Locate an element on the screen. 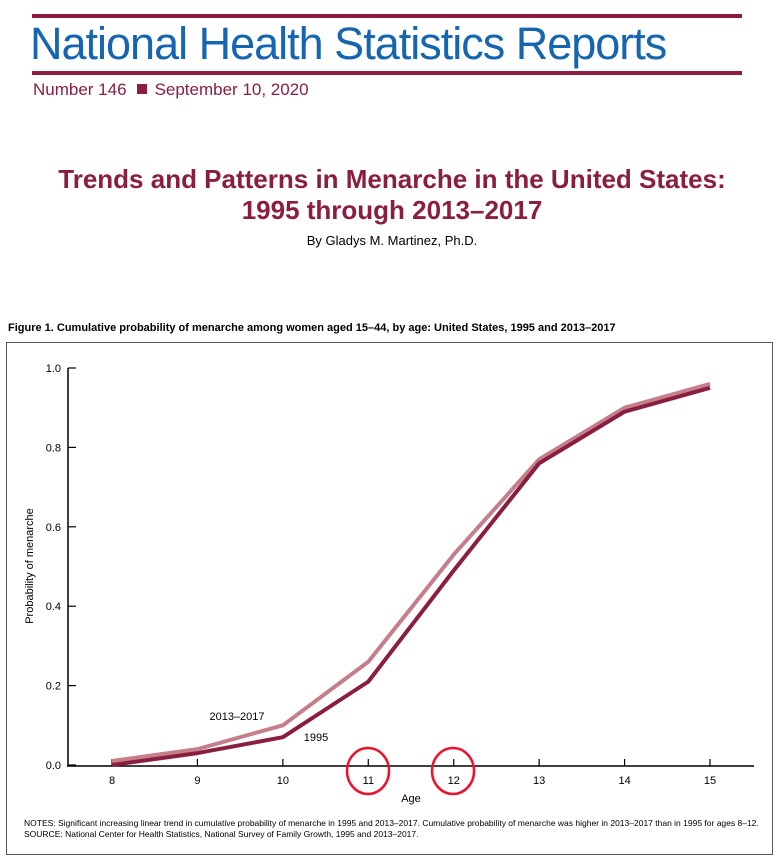 The height and width of the screenshot is (861, 784). top-rule is located at coordinates (387, 16).